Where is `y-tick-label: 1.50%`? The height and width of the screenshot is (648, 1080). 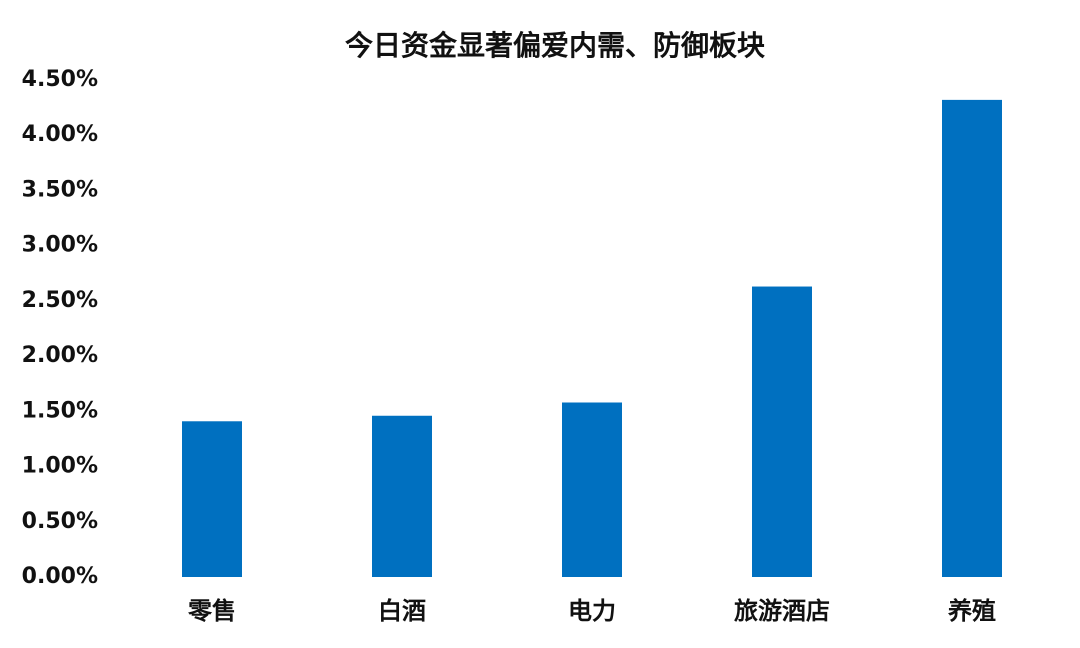
y-tick-label: 1.50% is located at coordinates (60, 410).